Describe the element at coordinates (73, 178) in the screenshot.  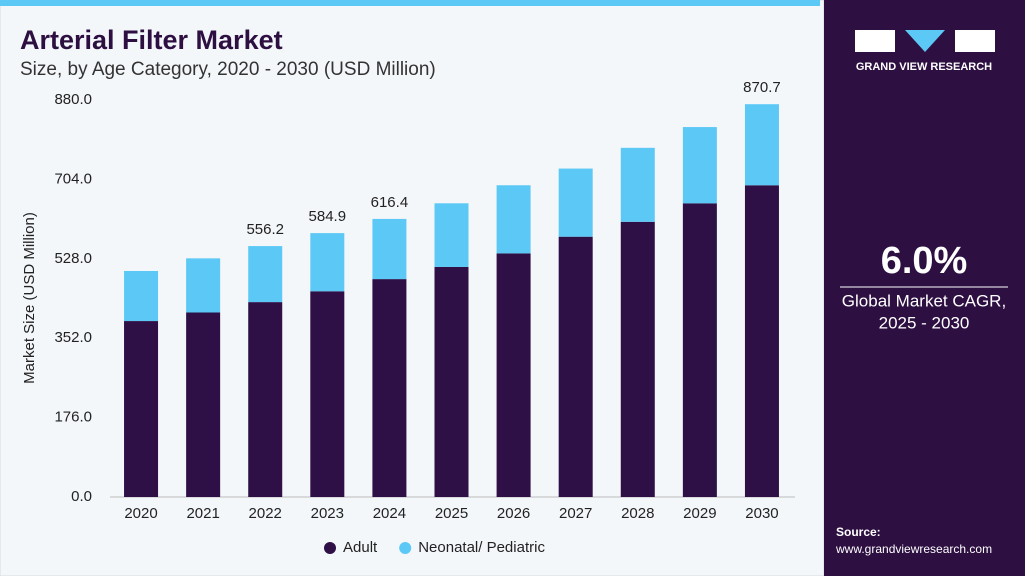
I see `y-tick-label: 704.0` at that location.